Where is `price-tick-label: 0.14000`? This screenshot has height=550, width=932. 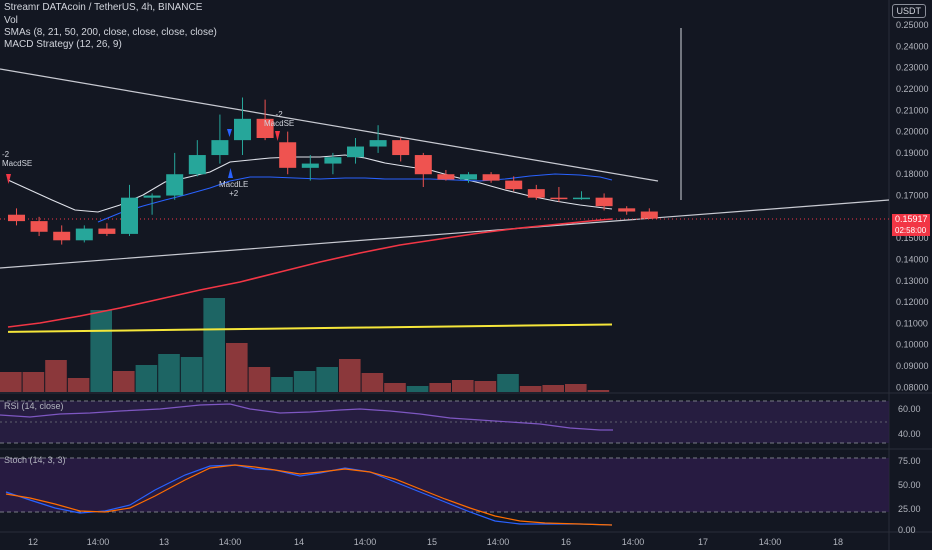 price-tick-label: 0.14000 is located at coordinates (912, 259).